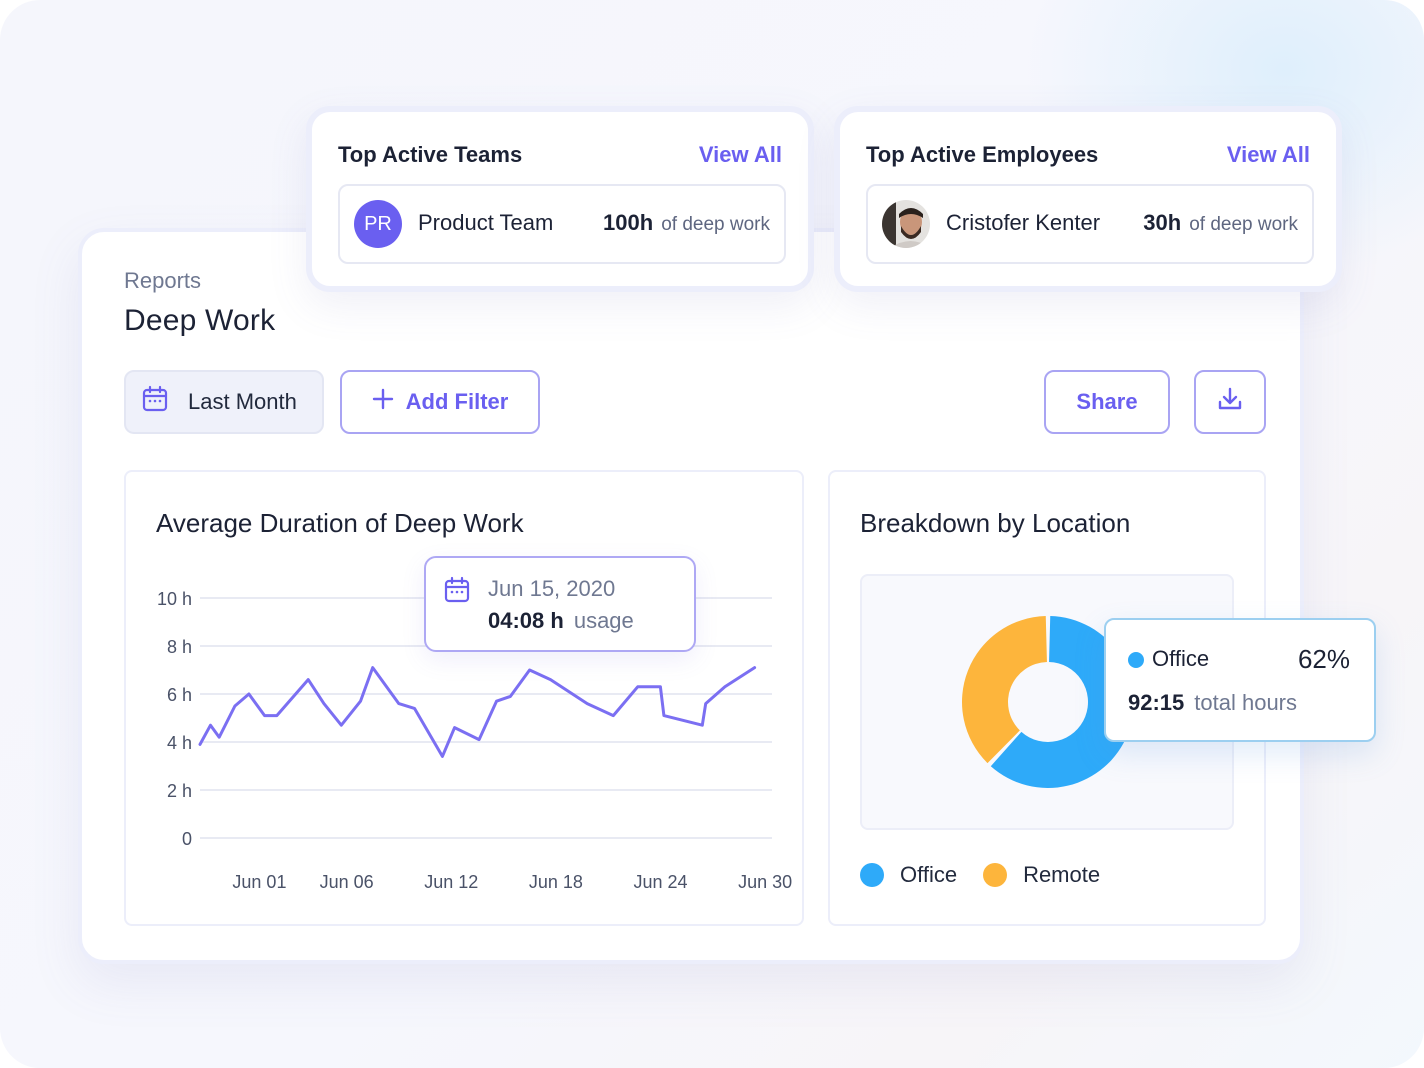  What do you see at coordinates (1156, 702) in the screenshot?
I see `tooltip-hours: 92:15` at bounding box center [1156, 702].